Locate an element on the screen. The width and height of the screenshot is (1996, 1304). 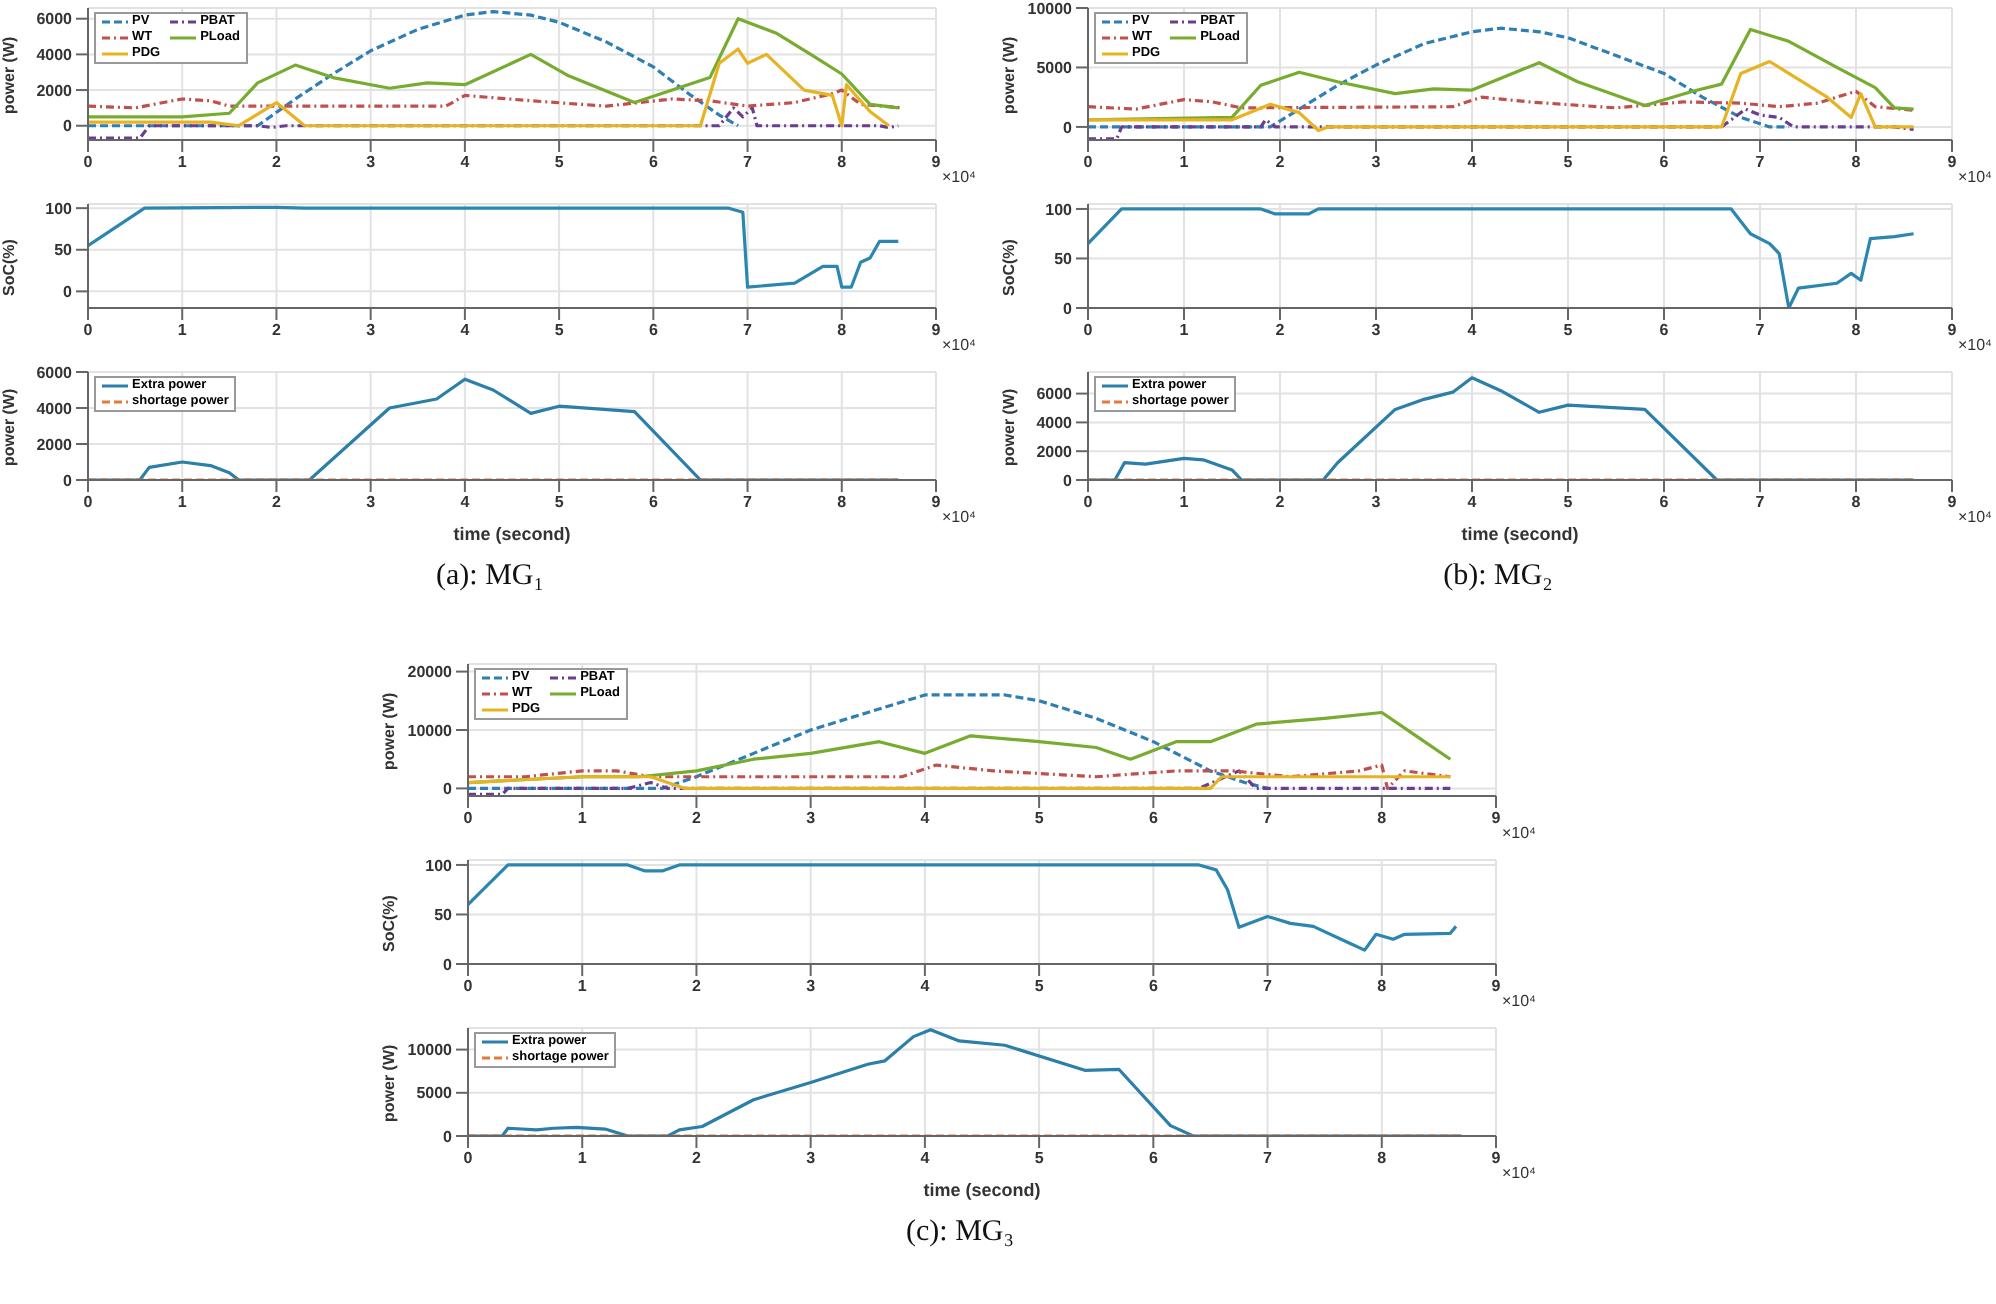
x-axis-title: time (second) is located at coordinates (512, 534).